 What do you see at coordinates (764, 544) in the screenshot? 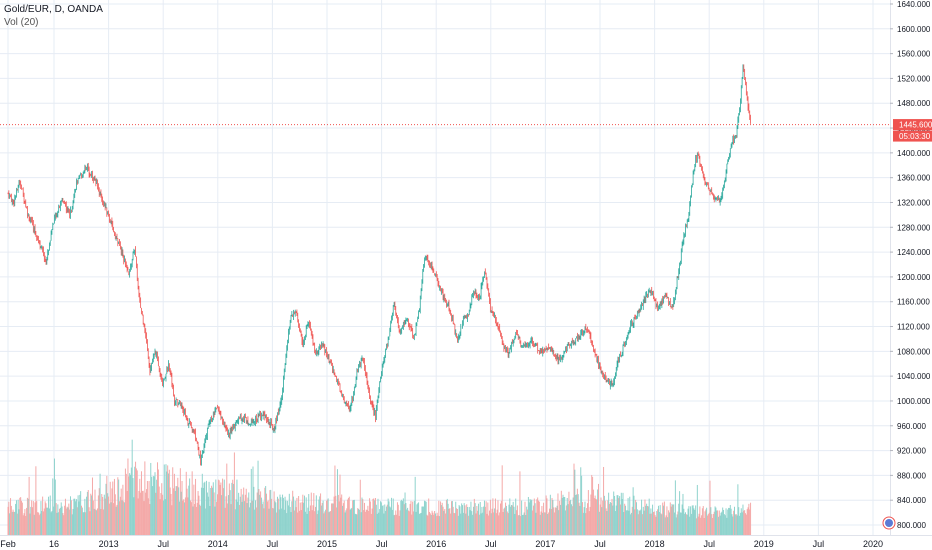
I see `x-tick-label: 2019` at bounding box center [764, 544].